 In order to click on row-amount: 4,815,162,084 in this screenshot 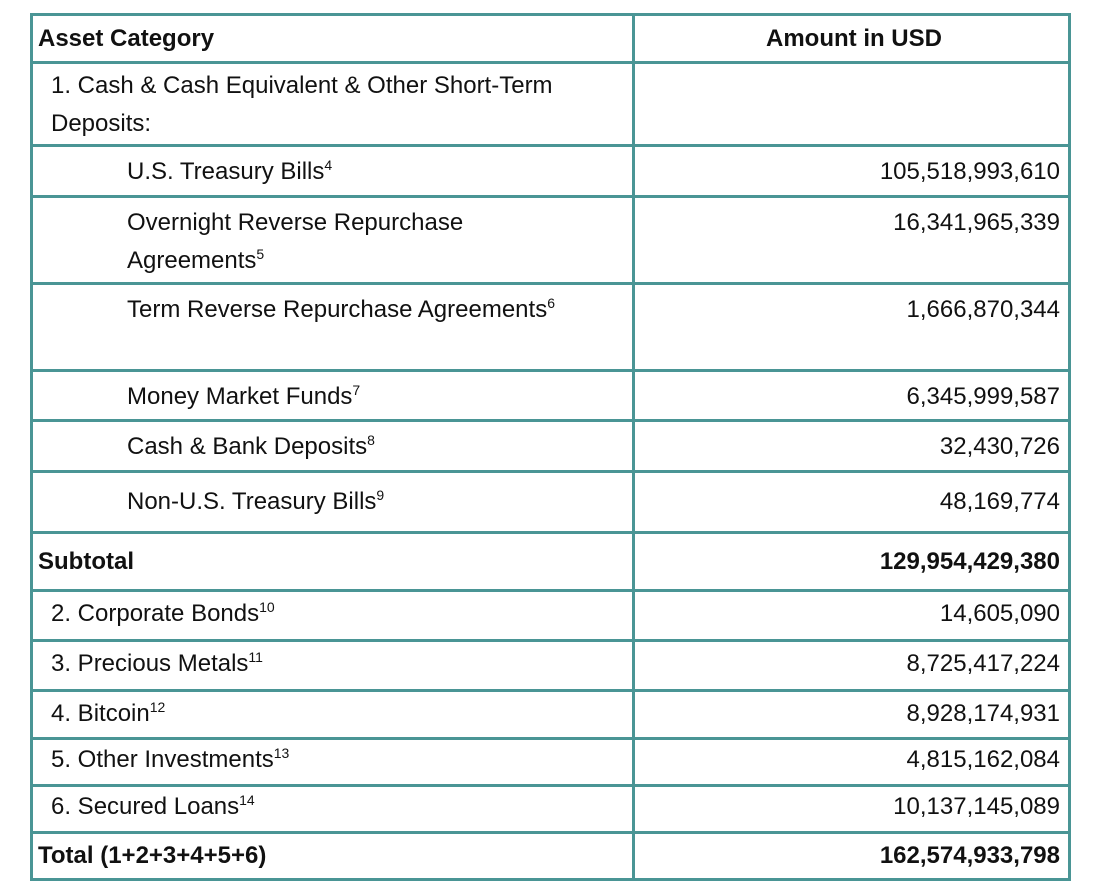, I will do `click(851, 762)`.